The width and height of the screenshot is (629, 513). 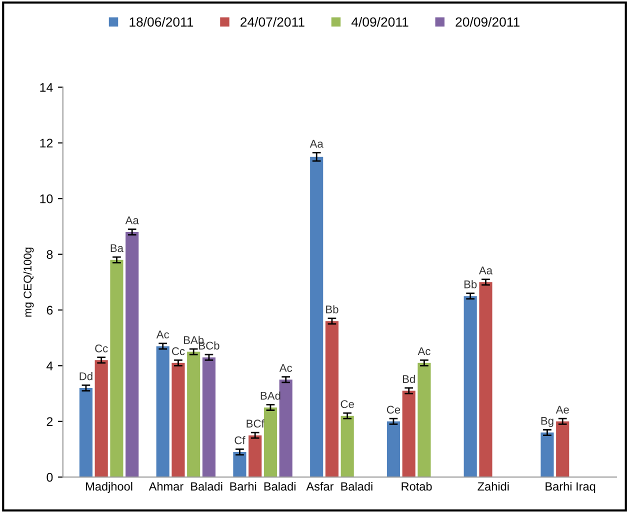 I want to click on x-tick-label: Madjhool, so click(x=109, y=487).